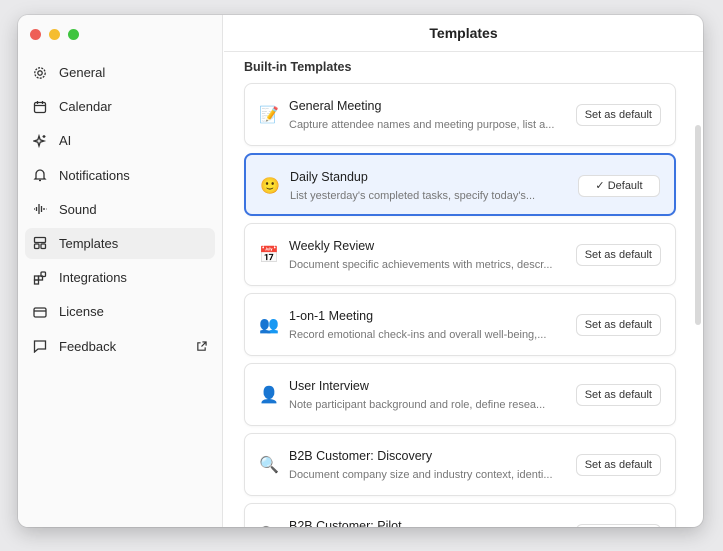 This screenshot has height=551, width=723. What do you see at coordinates (120, 346) in the screenshot?
I see `sidebar-item-feedback: Feedback` at bounding box center [120, 346].